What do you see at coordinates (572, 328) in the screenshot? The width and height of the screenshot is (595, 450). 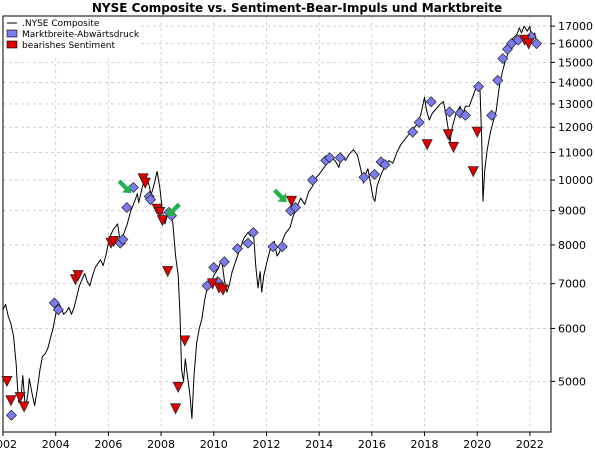 I see `y-tick-label: 6000` at bounding box center [572, 328].